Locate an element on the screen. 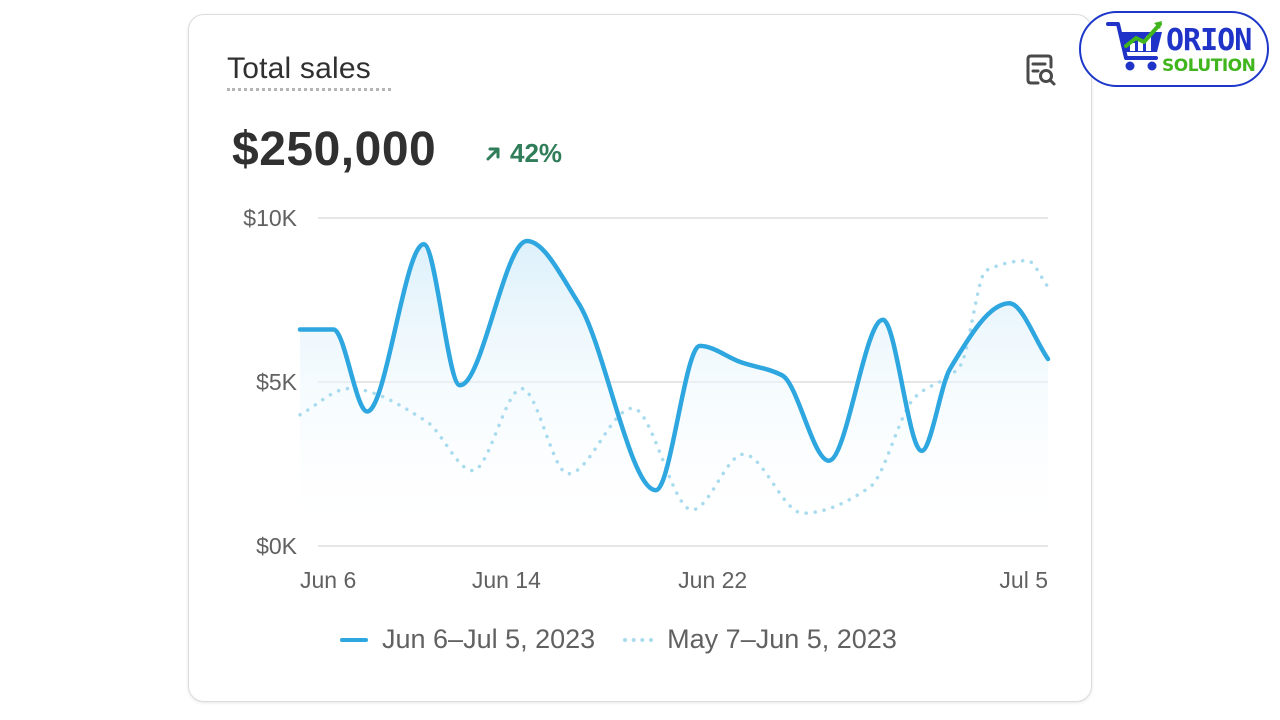 This screenshot has width=1280, height=720. x-tick-label: Jun 22 is located at coordinates (712, 580).